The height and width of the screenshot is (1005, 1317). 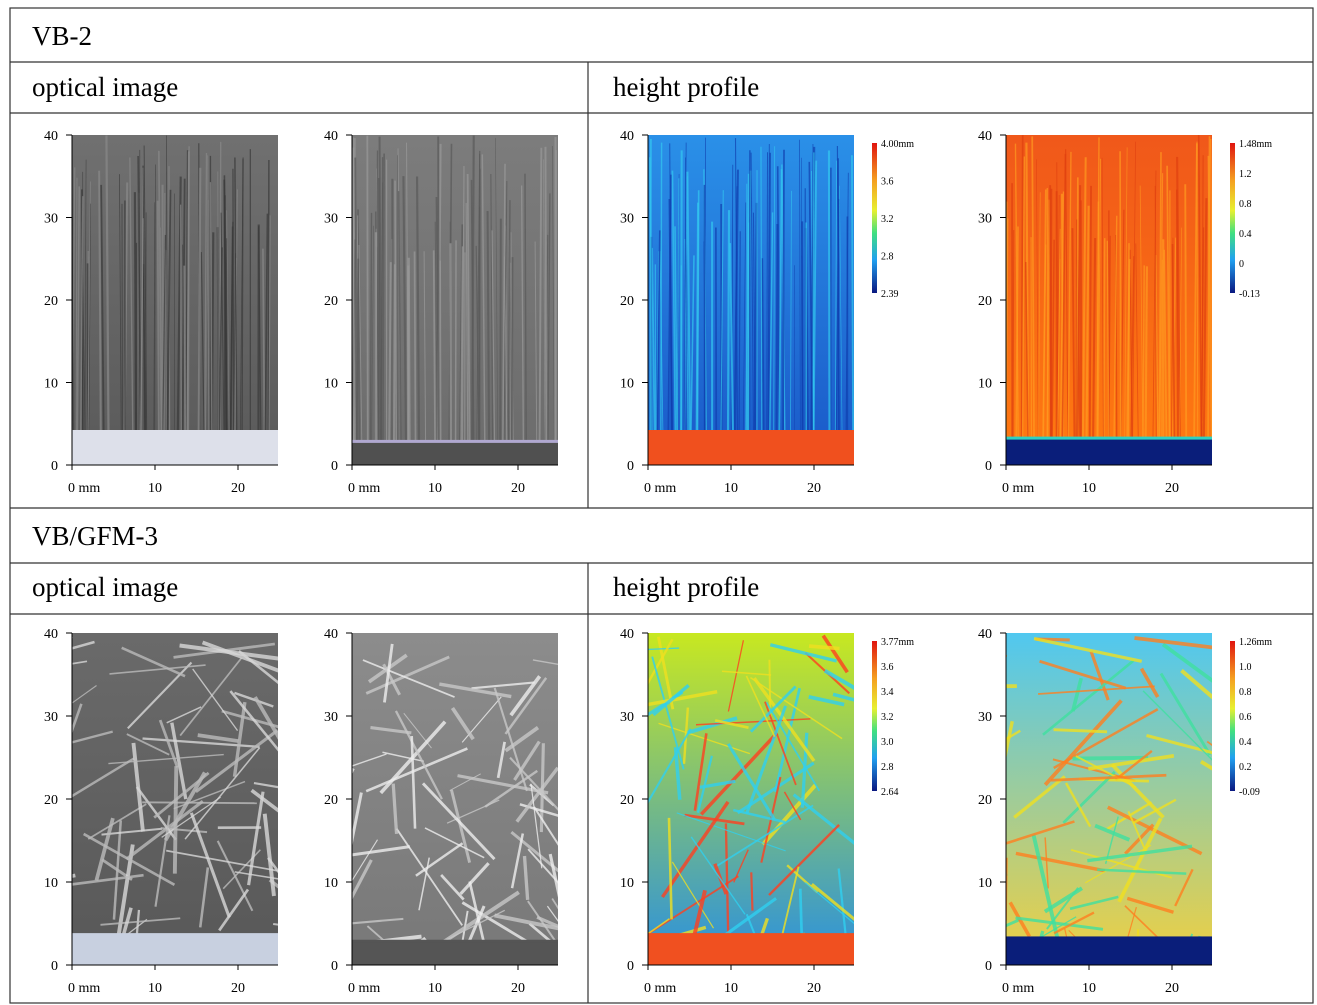 I want to click on x-tick-label: 20, so click(x=518, y=988).